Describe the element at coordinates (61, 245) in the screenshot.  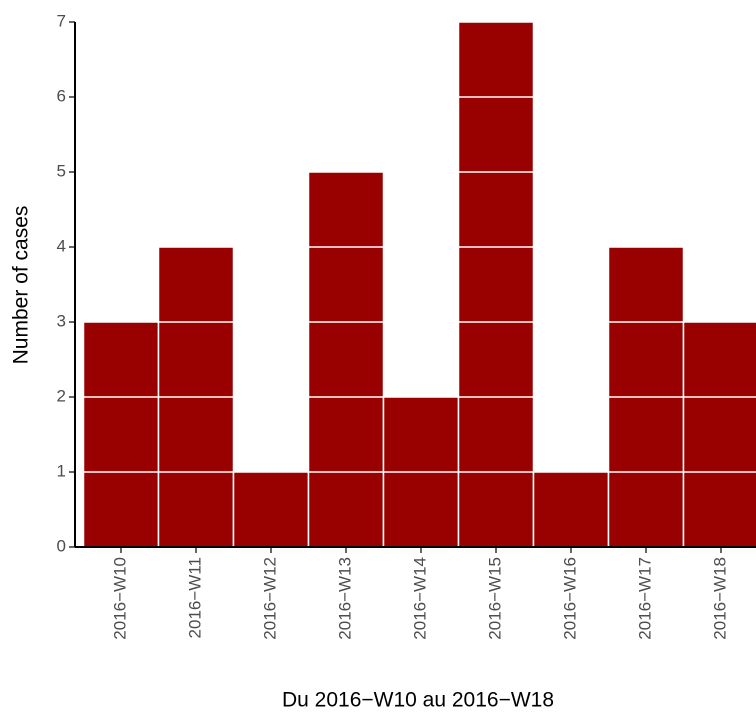
I see `y-tick-label: 4` at that location.